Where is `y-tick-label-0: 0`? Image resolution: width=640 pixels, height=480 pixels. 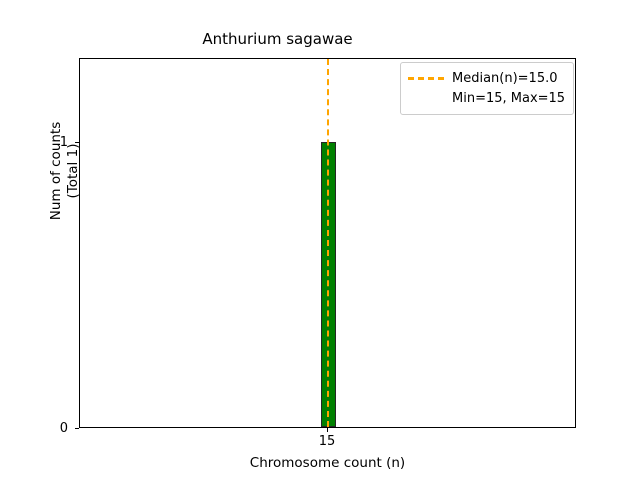
y-tick-label-0: 0 is located at coordinates (63, 428).